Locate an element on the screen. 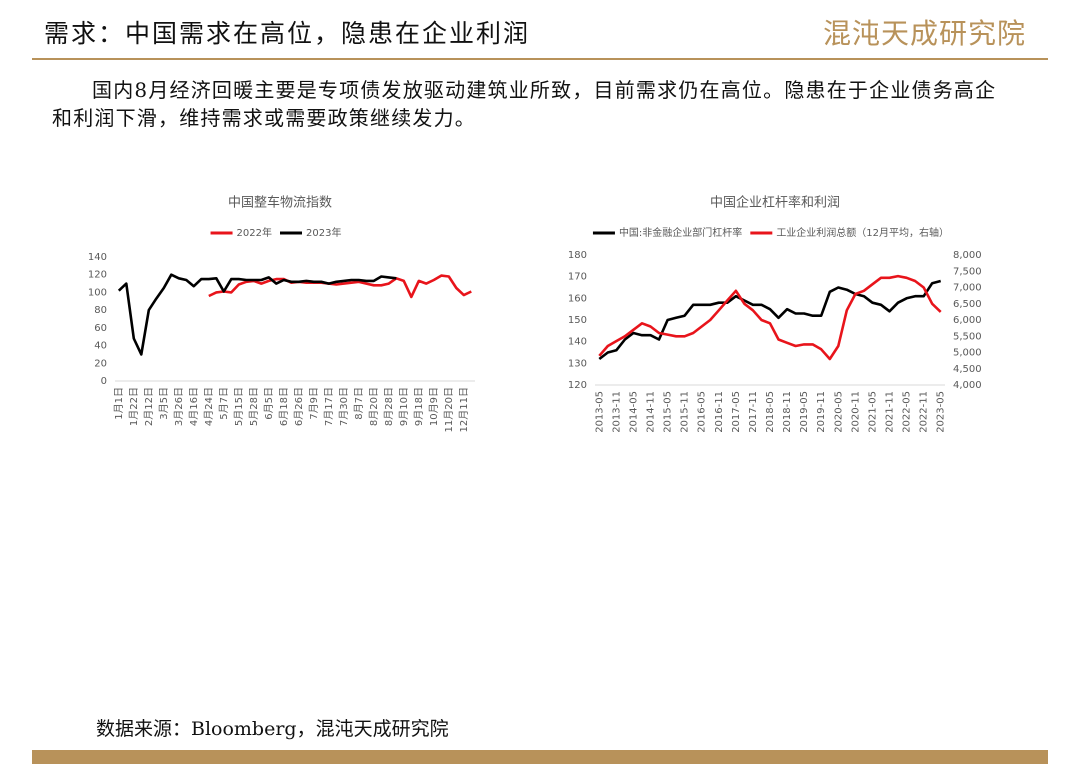  x-tick-label: 8月20日 is located at coordinates (374, 406).